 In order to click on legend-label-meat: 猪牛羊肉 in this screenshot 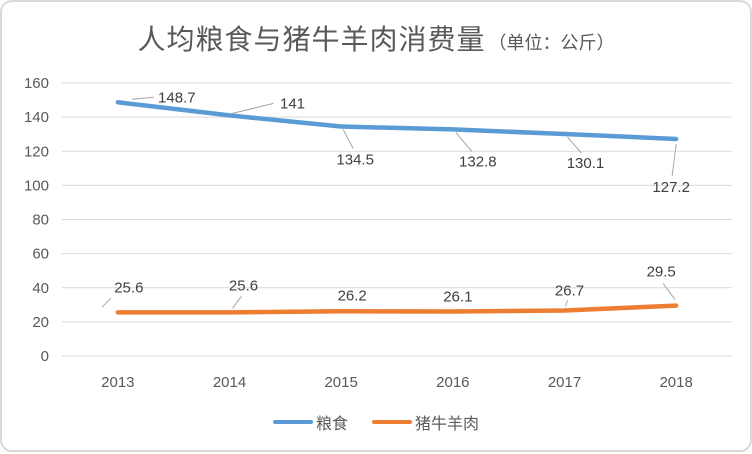, I will do `click(447, 424)`.